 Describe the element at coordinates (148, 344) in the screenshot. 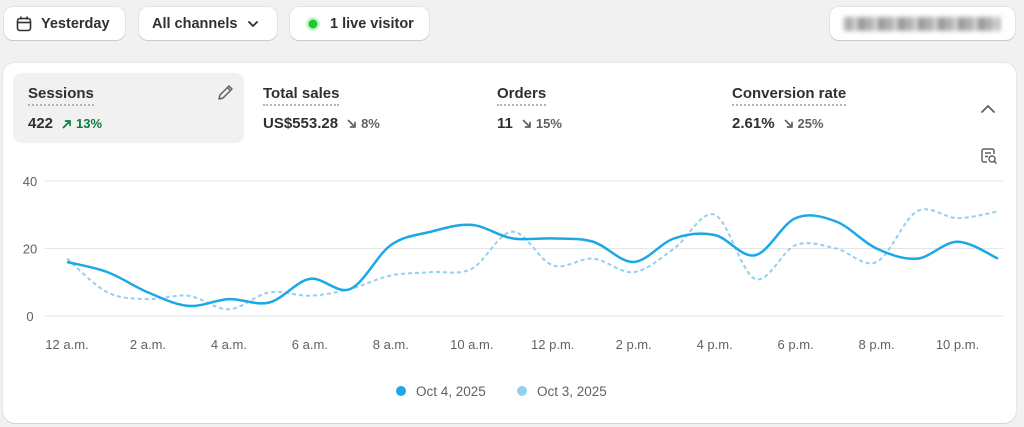

I see `x-tick-label: 2 a.m.` at that location.